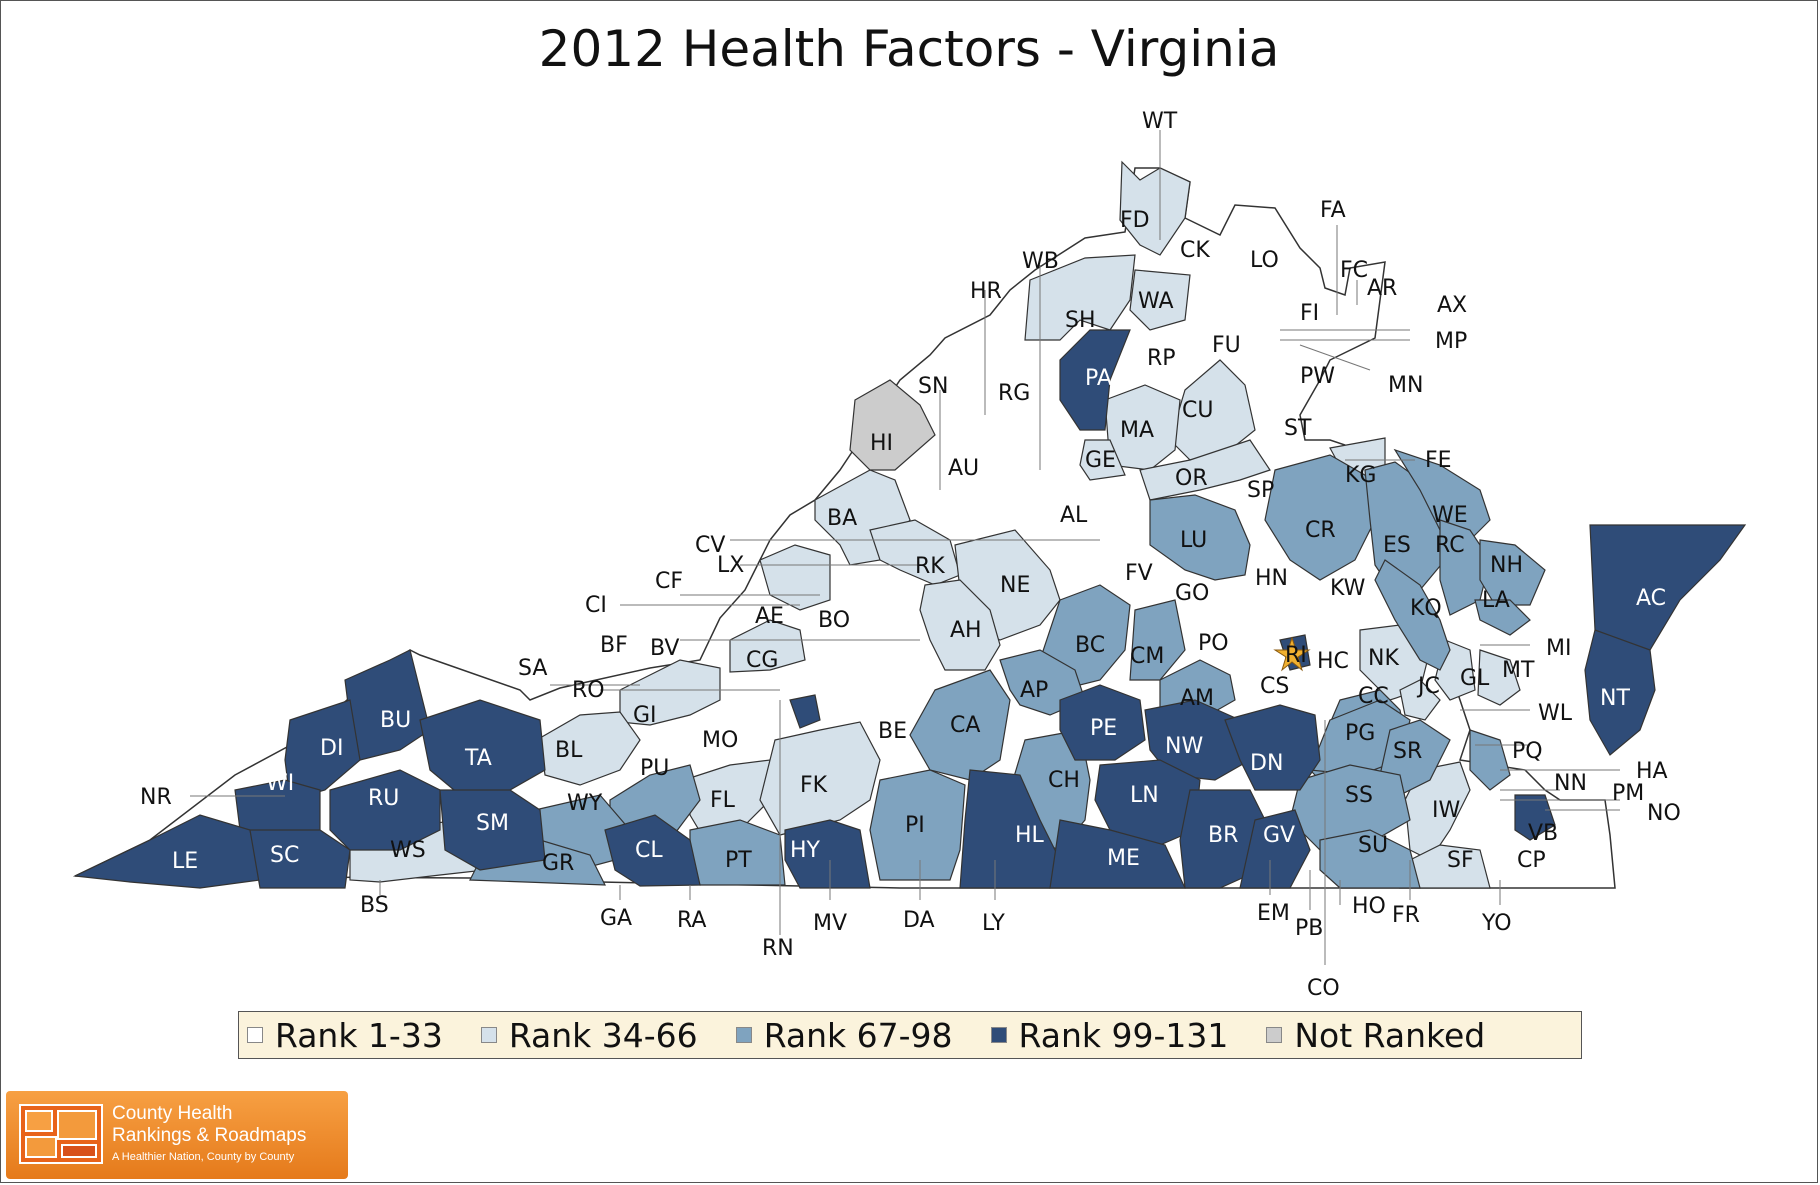 The width and height of the screenshot is (1820, 1185). I want to click on label-DN: DN, so click(1266, 763).